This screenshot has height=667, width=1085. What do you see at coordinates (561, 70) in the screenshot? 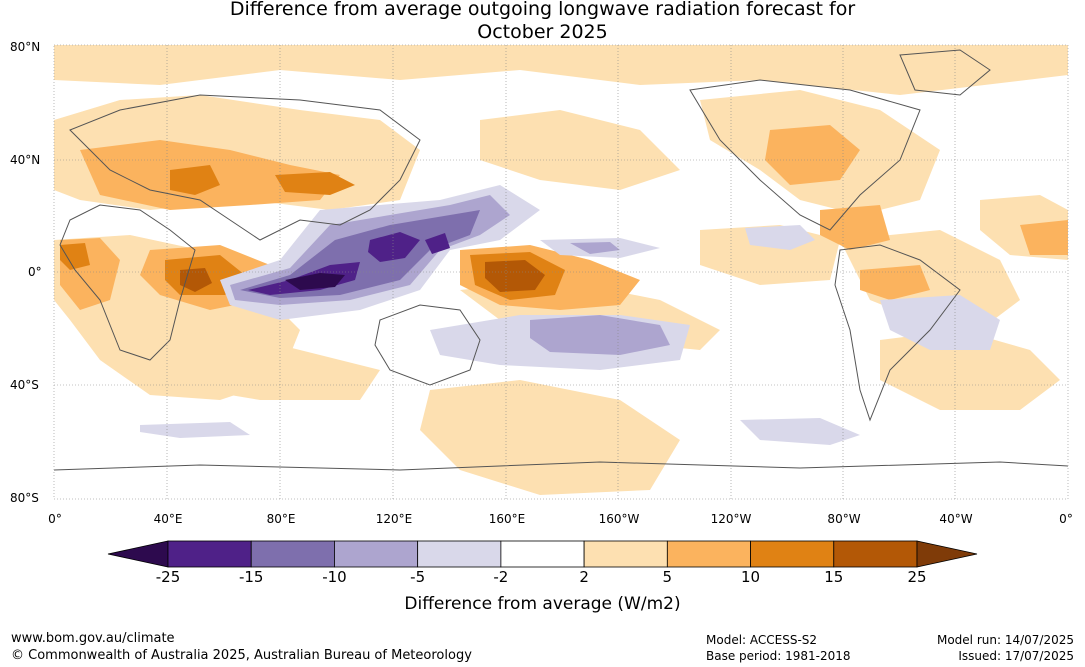
I see `arctic-band` at bounding box center [561, 70].